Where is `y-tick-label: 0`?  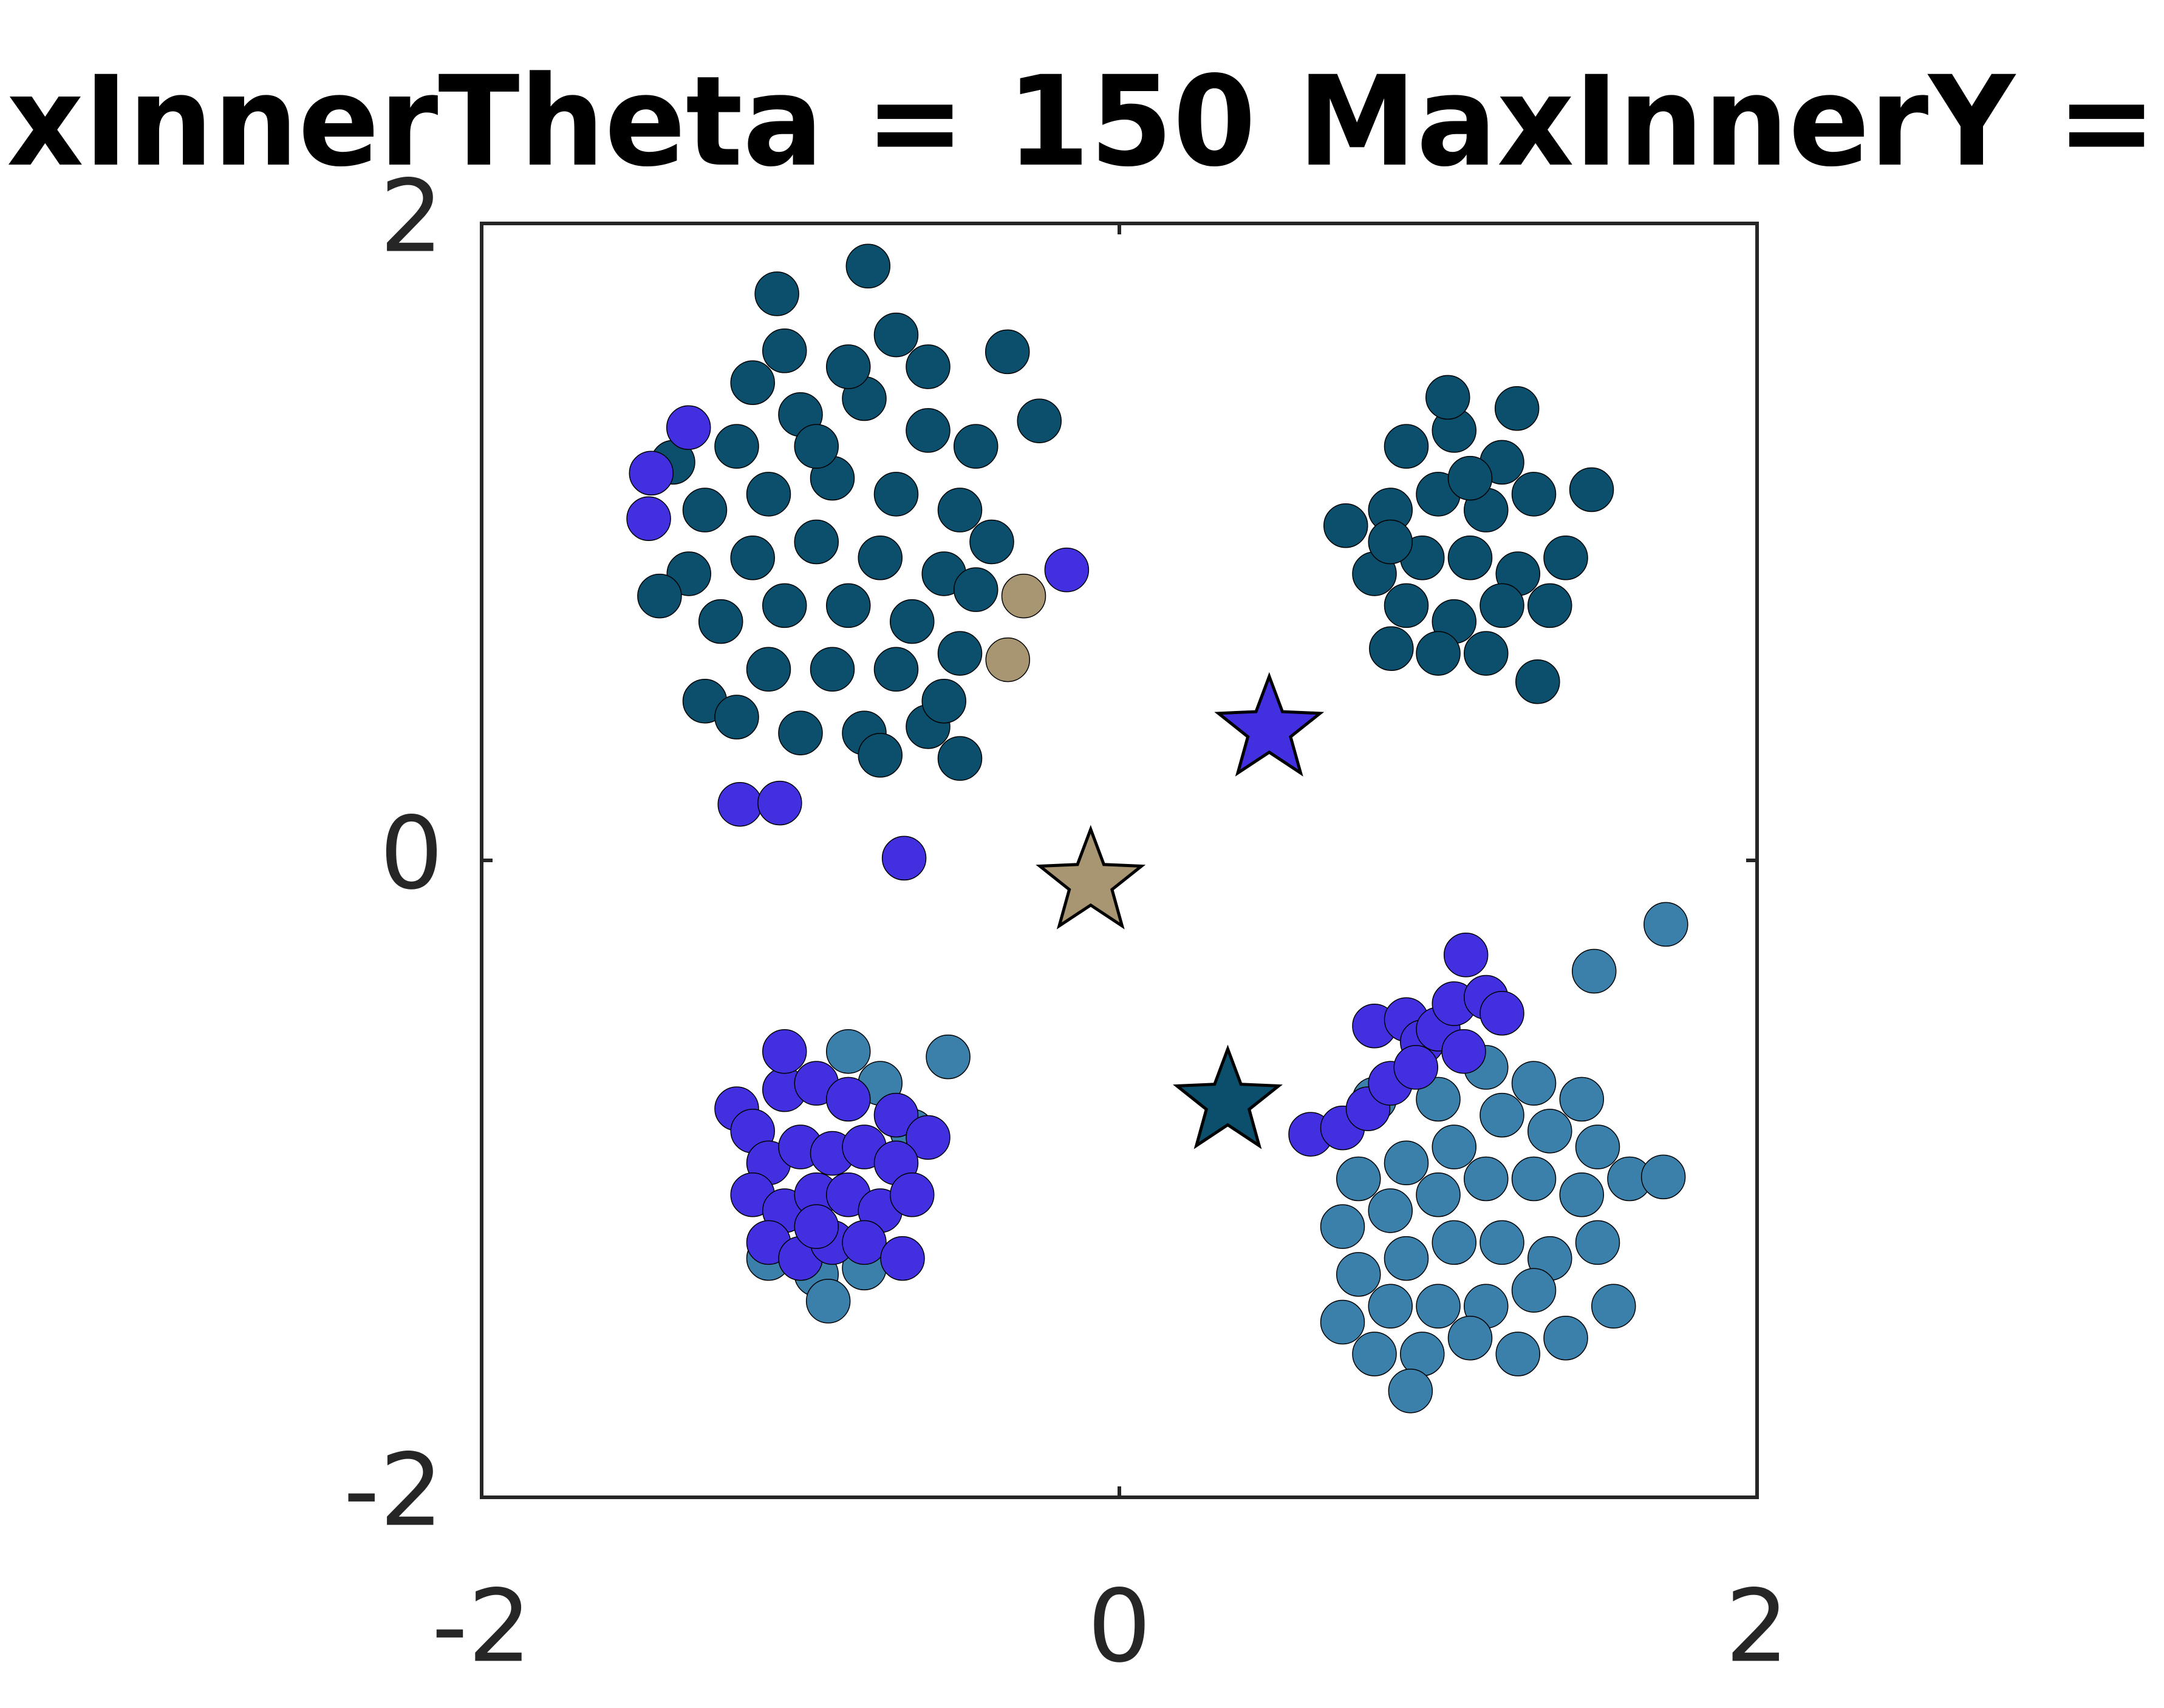 y-tick-label: 0 is located at coordinates (411, 853).